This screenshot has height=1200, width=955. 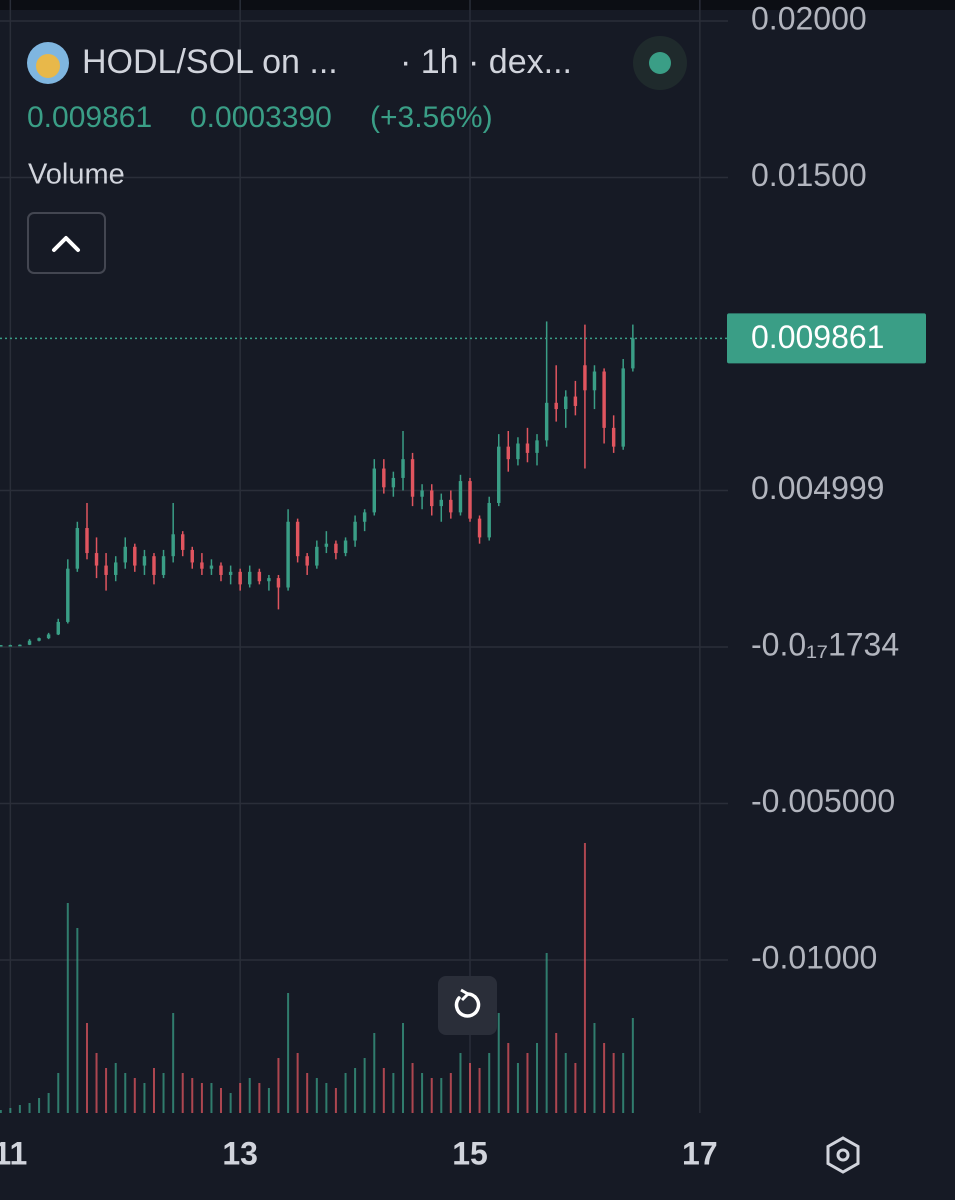 What do you see at coordinates (317, 978) in the screenshot?
I see `volume-pane` at bounding box center [317, 978].